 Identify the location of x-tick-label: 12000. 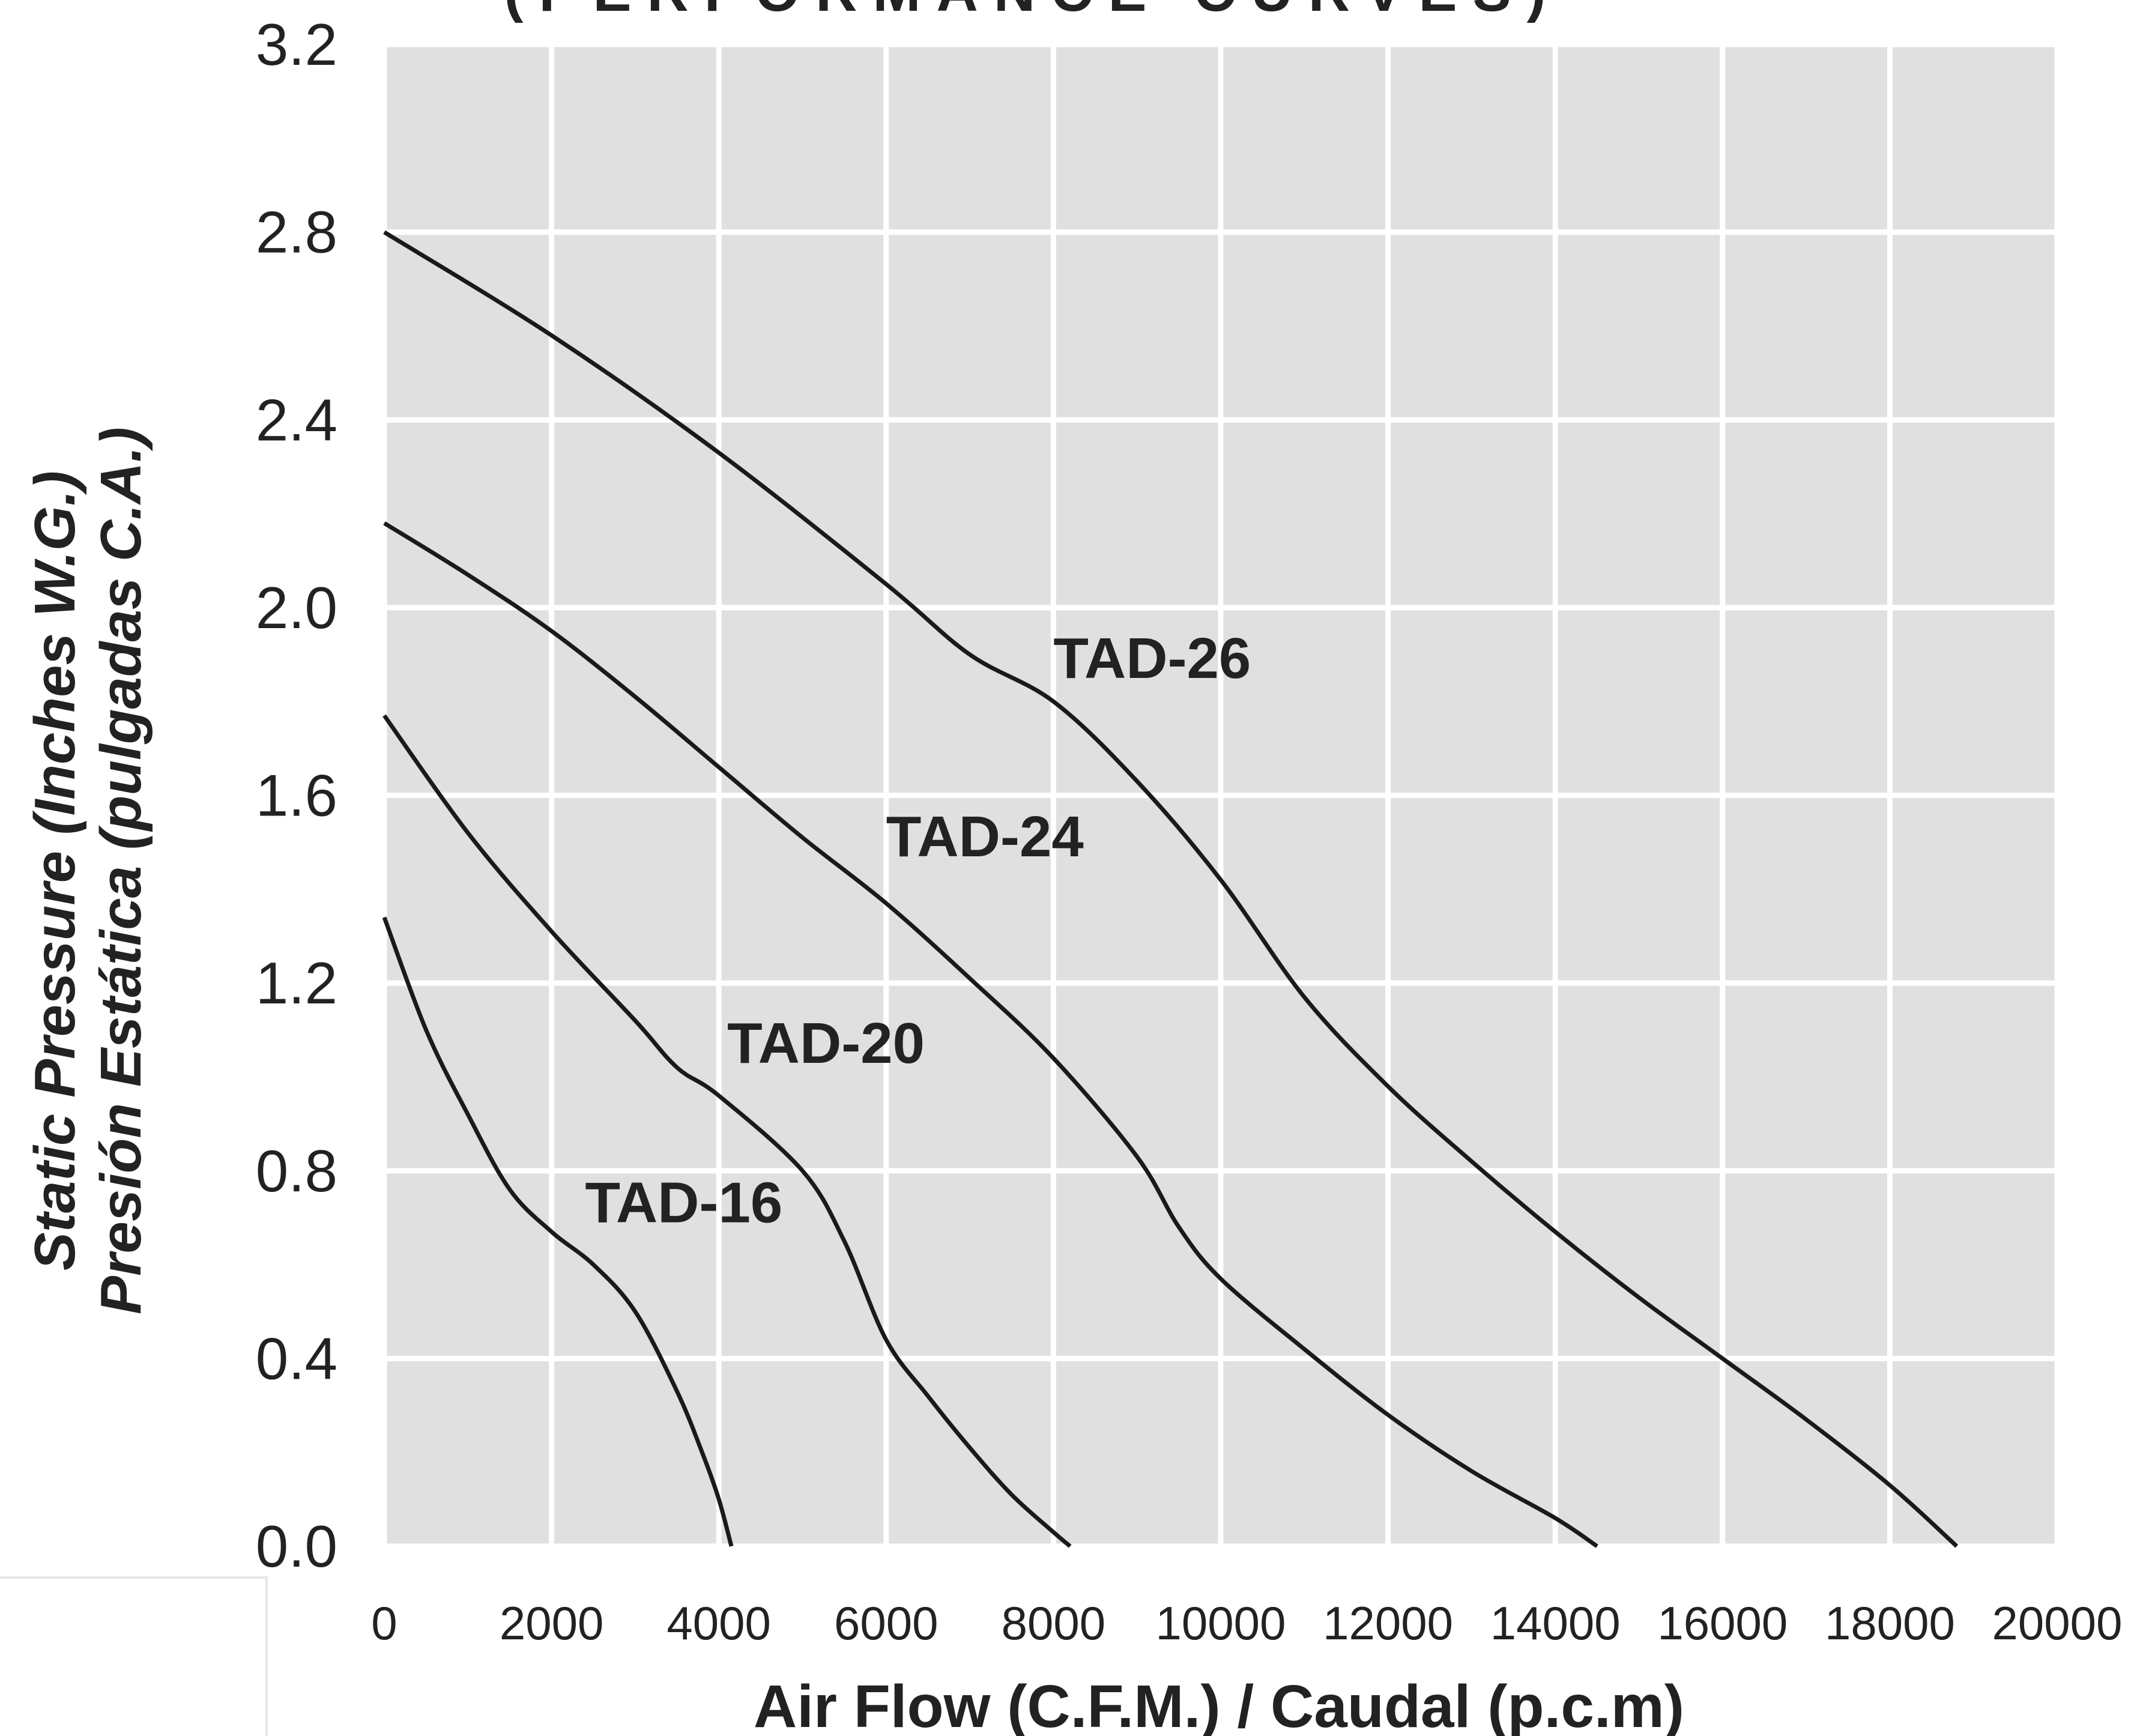
(1388, 1624).